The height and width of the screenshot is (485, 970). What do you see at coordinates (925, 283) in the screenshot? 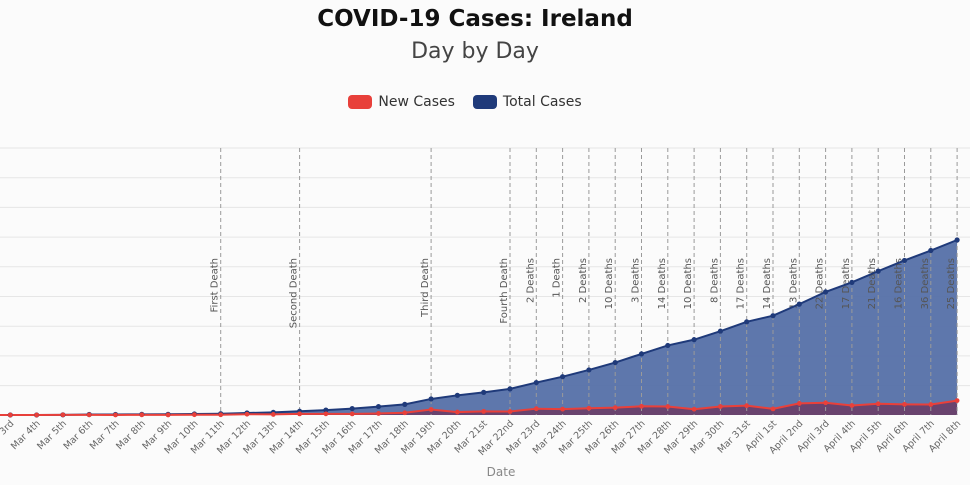
I see `annotation-label: 36 Deaths` at bounding box center [925, 283].